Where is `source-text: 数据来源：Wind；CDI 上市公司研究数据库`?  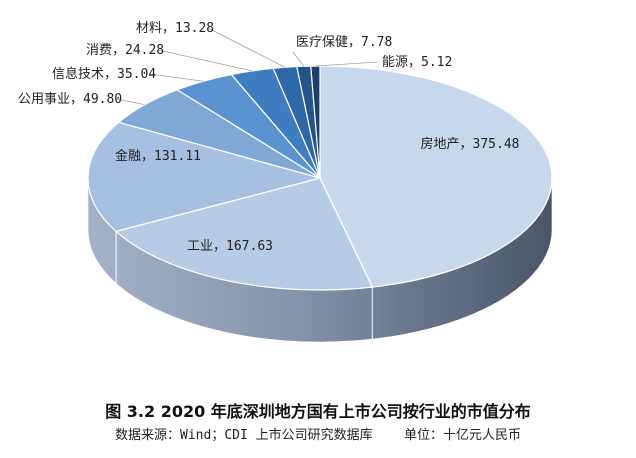 source-text: 数据来源：Wind；CDI 上市公司研究数据库 is located at coordinates (244, 435).